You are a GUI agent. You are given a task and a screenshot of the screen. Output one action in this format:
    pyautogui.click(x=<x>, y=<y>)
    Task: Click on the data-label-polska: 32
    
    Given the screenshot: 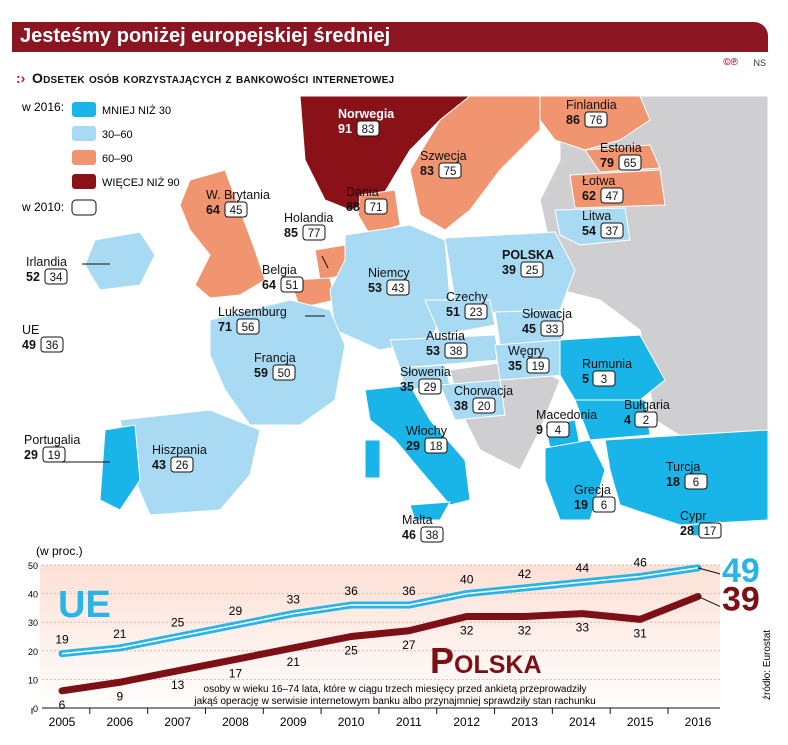 What is the action you would take?
    pyautogui.click(x=467, y=630)
    